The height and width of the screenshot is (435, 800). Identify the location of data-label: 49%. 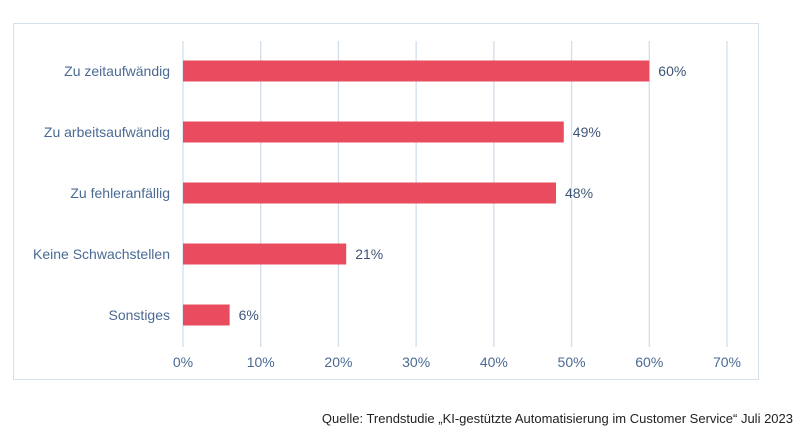
(587, 132).